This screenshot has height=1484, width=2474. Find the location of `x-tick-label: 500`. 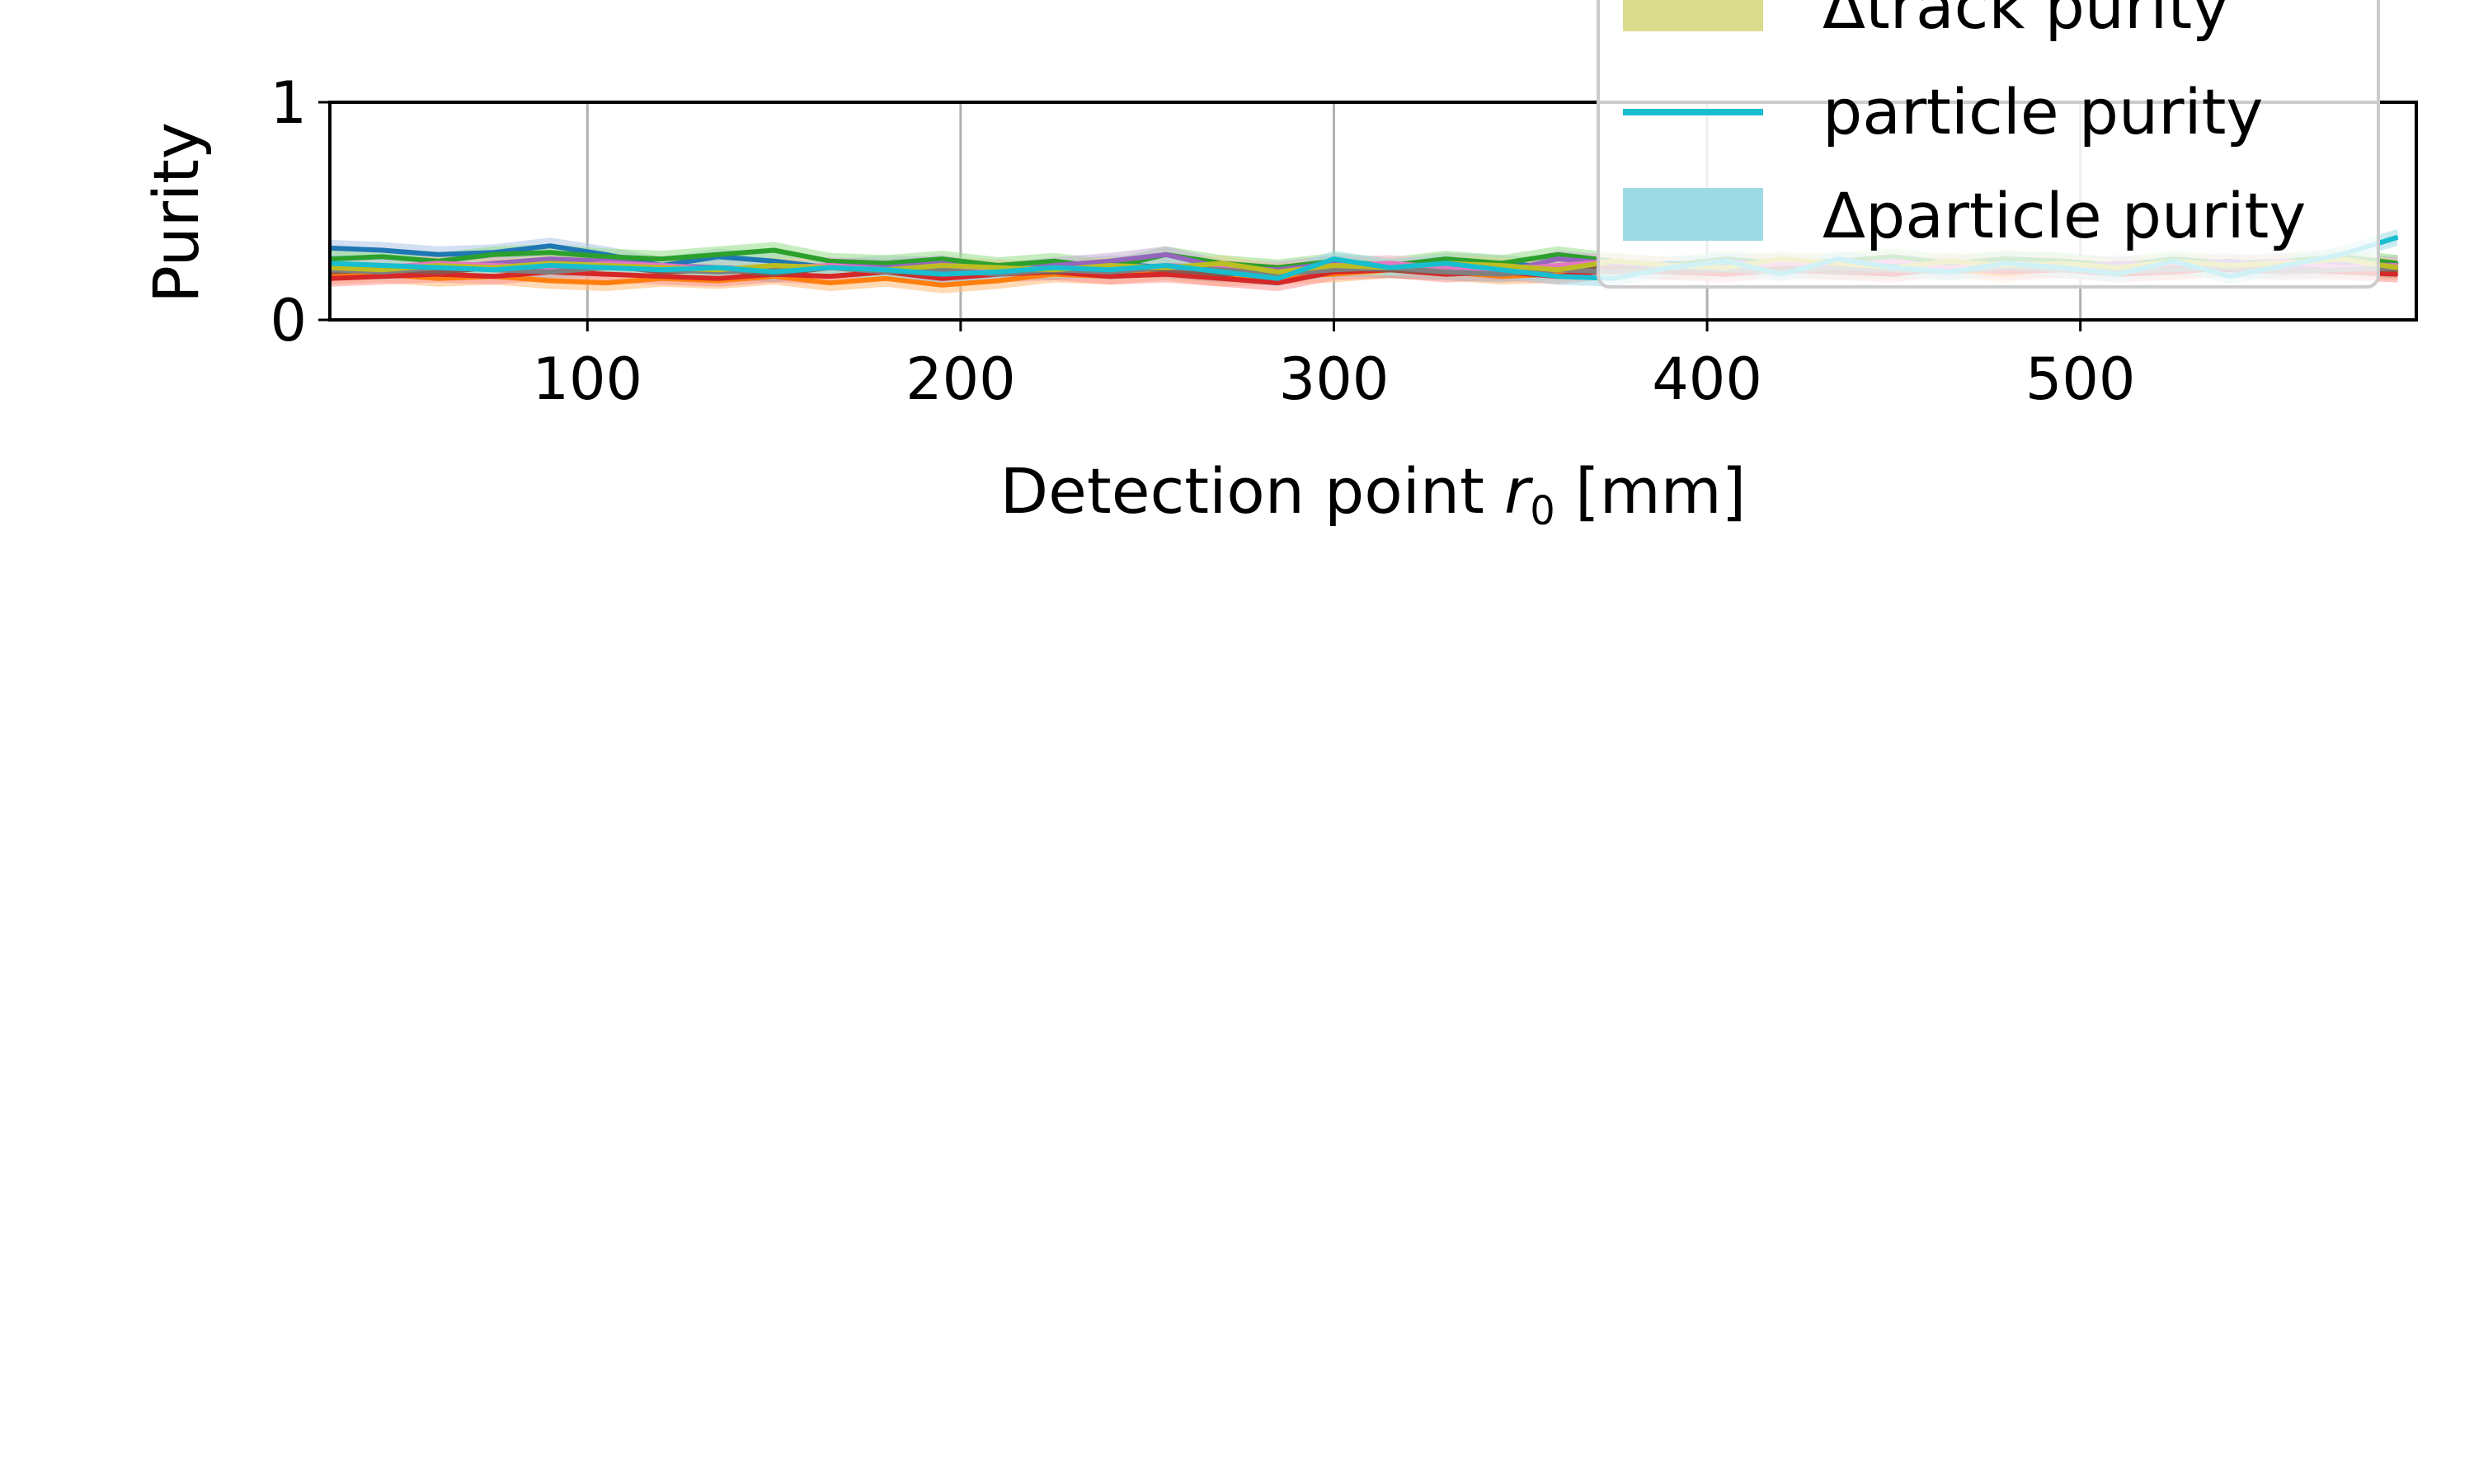

x-tick-label: 500 is located at coordinates (2080, 379).